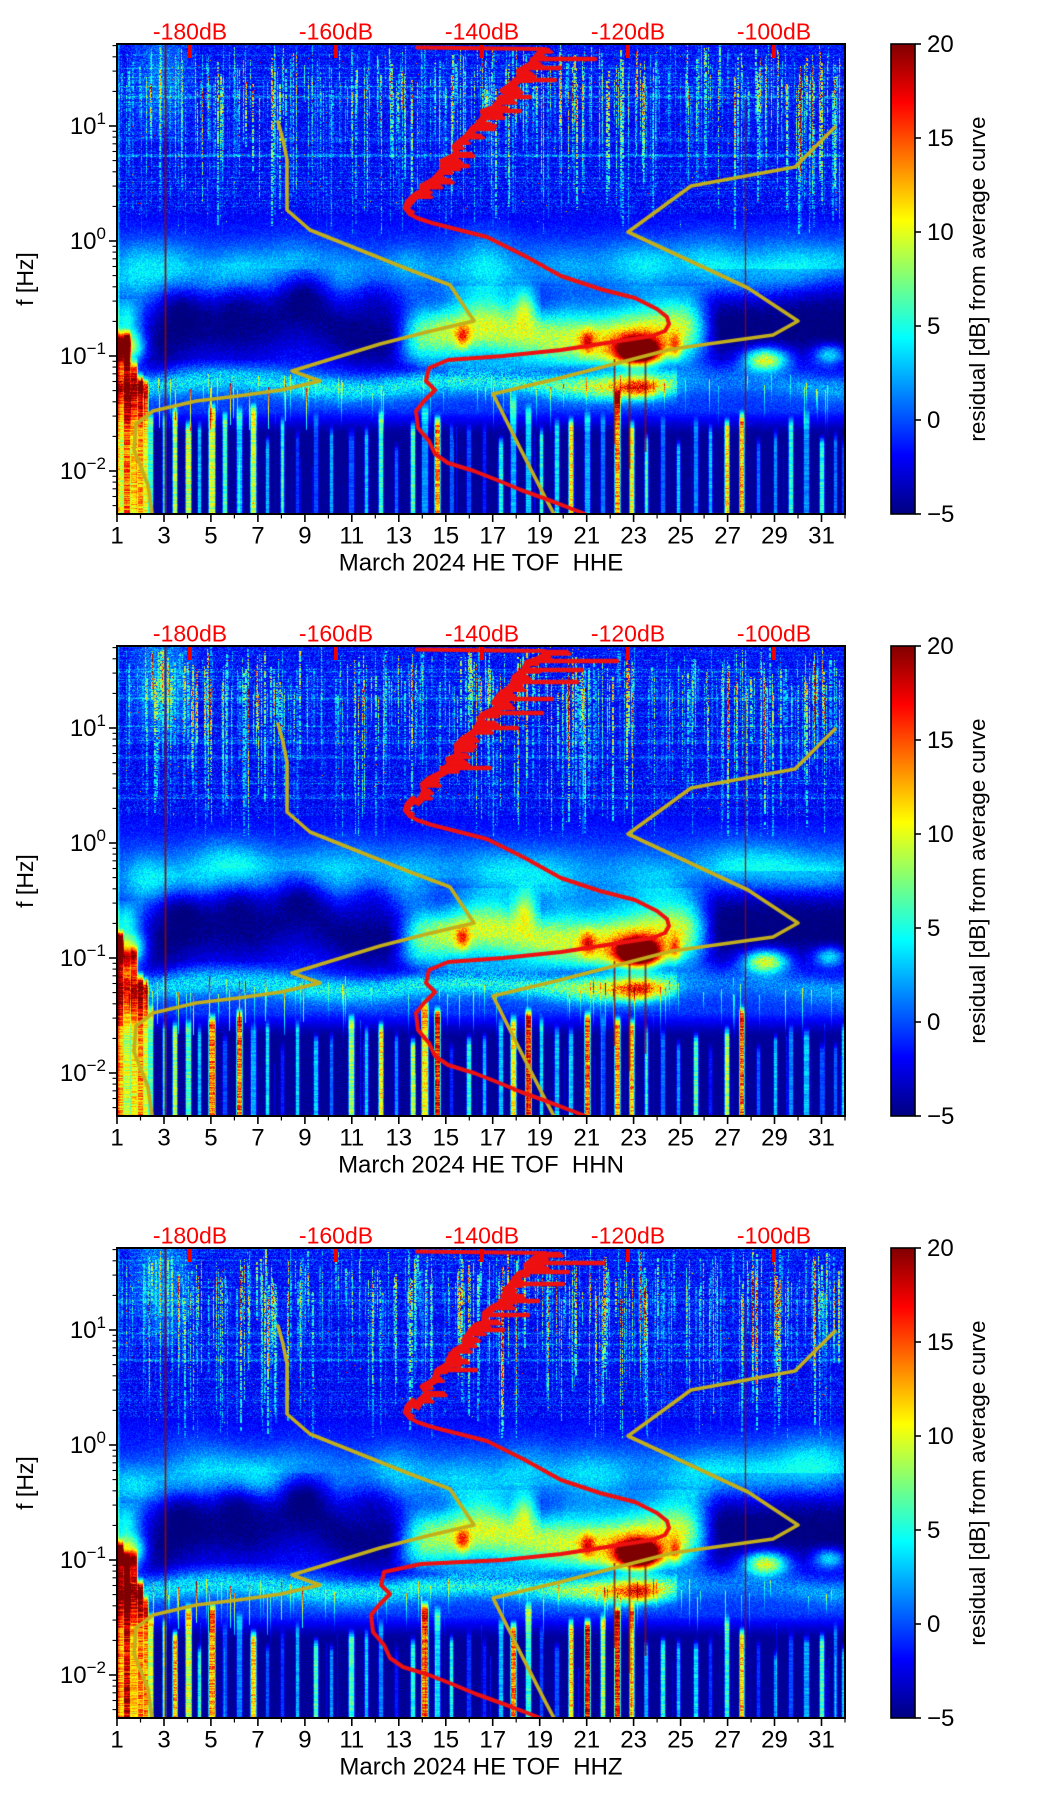 The height and width of the screenshot is (1806, 1052). What do you see at coordinates (481, 1165) in the screenshot?
I see `svg-text: March 2024 HE TOF HHN` at bounding box center [481, 1165].